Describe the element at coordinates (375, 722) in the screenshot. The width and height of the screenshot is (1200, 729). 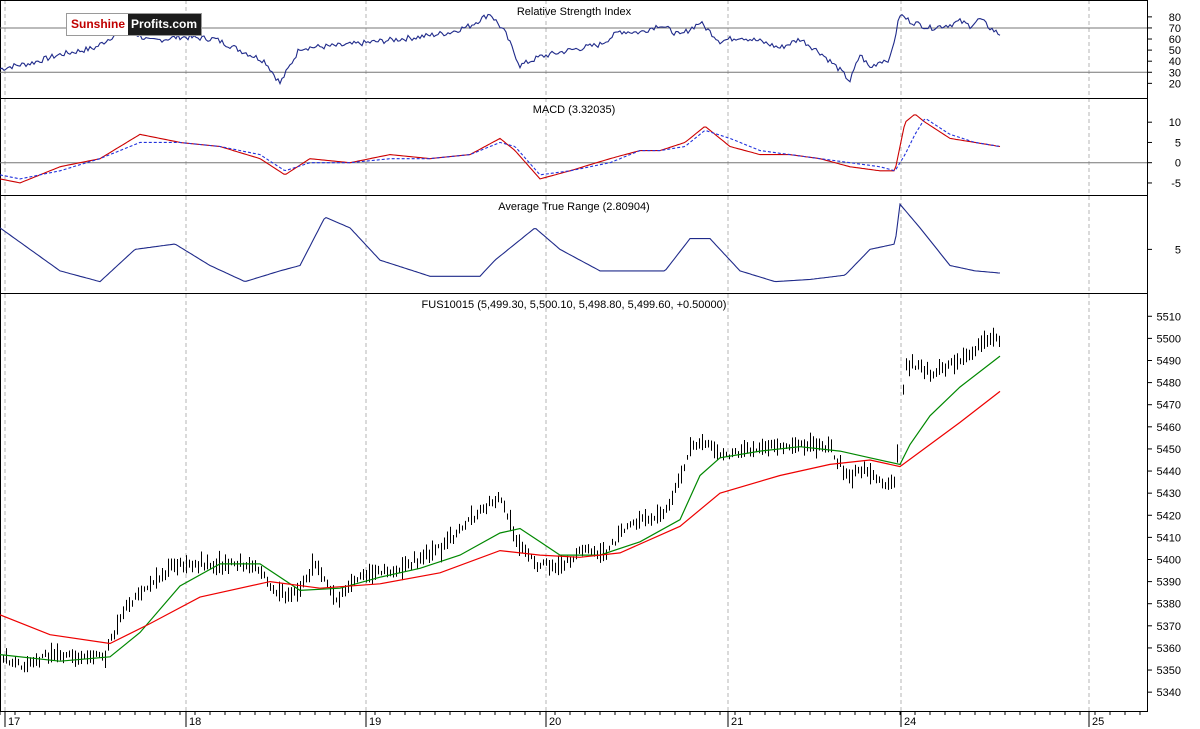
I see `x-tick-label: 19` at that location.